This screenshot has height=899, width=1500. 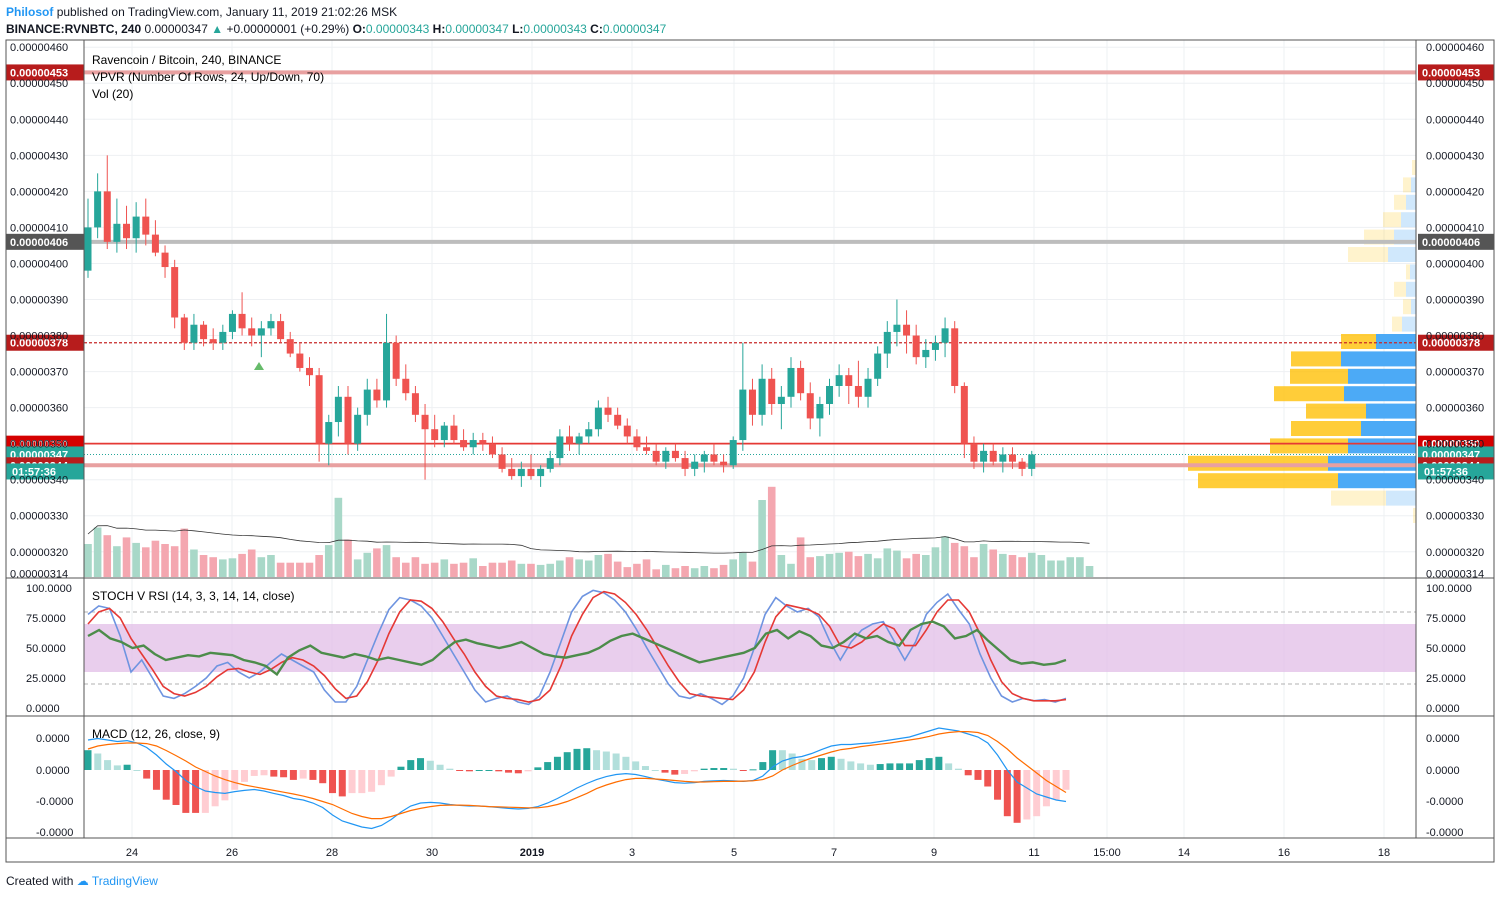 I want to click on stoch-d-line, so click(x=577, y=646).